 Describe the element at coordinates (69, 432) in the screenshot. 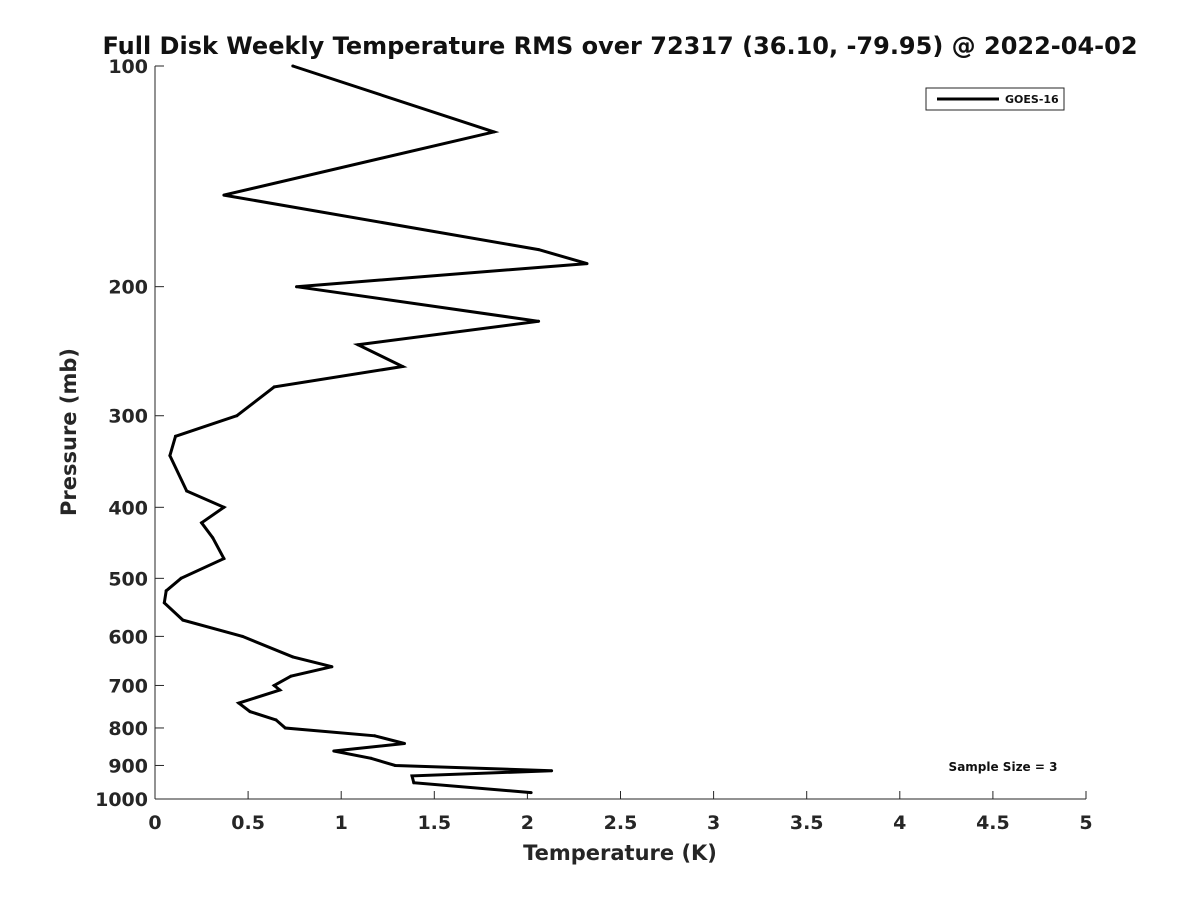

I see `y-axis-label: Pressure (mb)` at that location.